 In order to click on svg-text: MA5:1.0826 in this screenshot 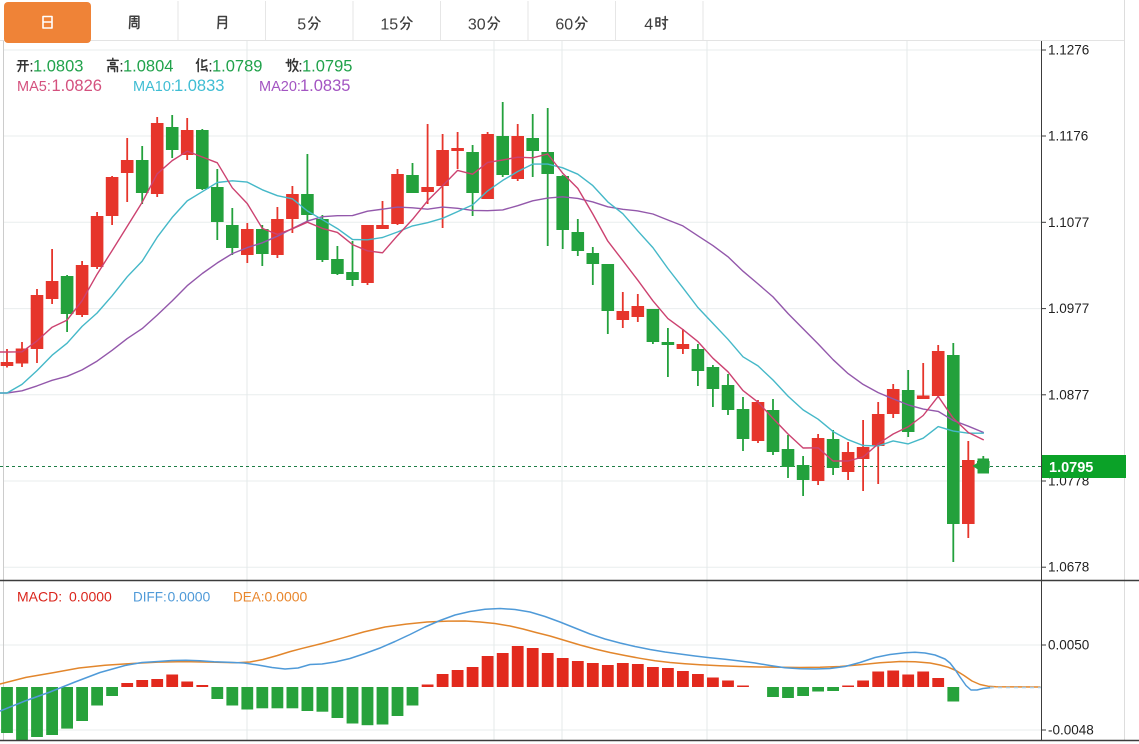, I will do `click(59, 86)`.